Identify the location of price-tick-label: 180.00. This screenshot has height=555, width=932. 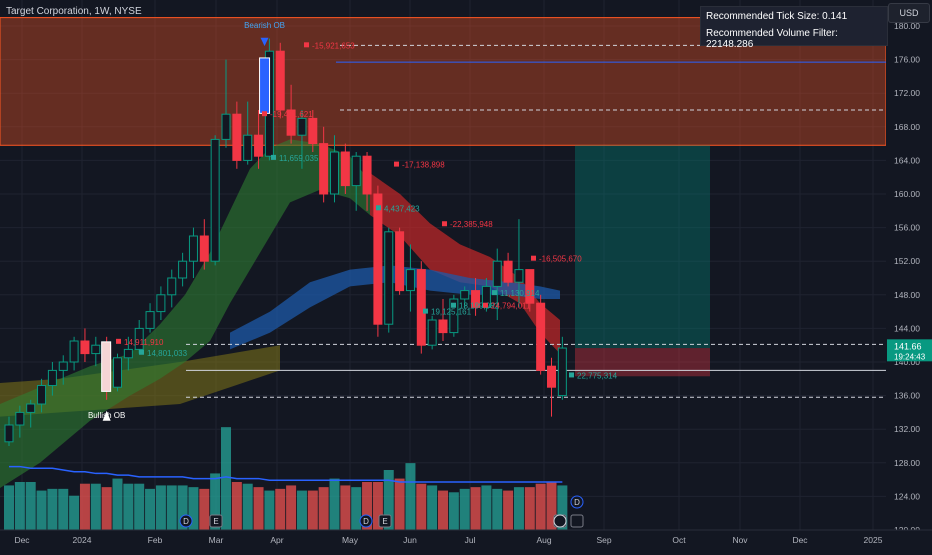
(907, 26).